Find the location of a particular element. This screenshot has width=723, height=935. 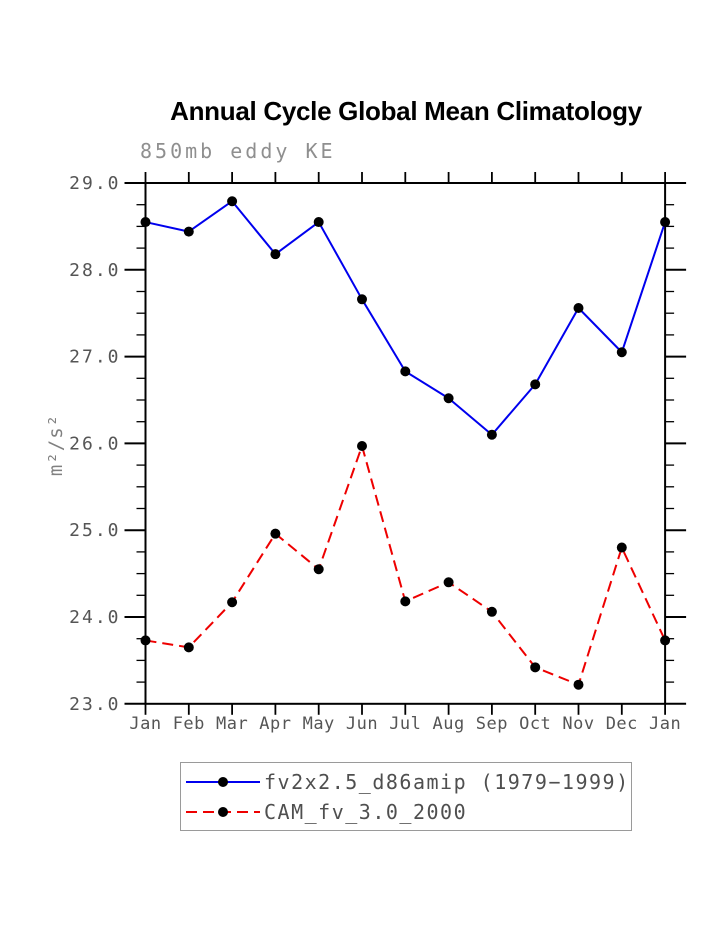

y-tick-label: 29.0 is located at coordinates (94, 183).